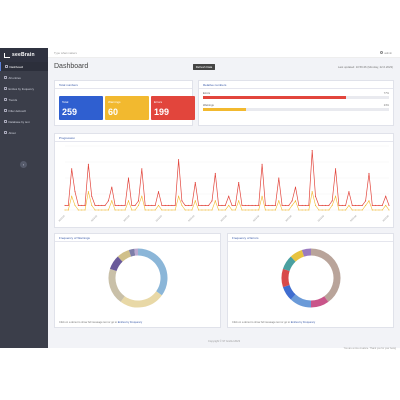  Describe the element at coordinates (24, 88) in the screenshot. I see `sidebar-item-frequency: Entries by frequency` at that location.